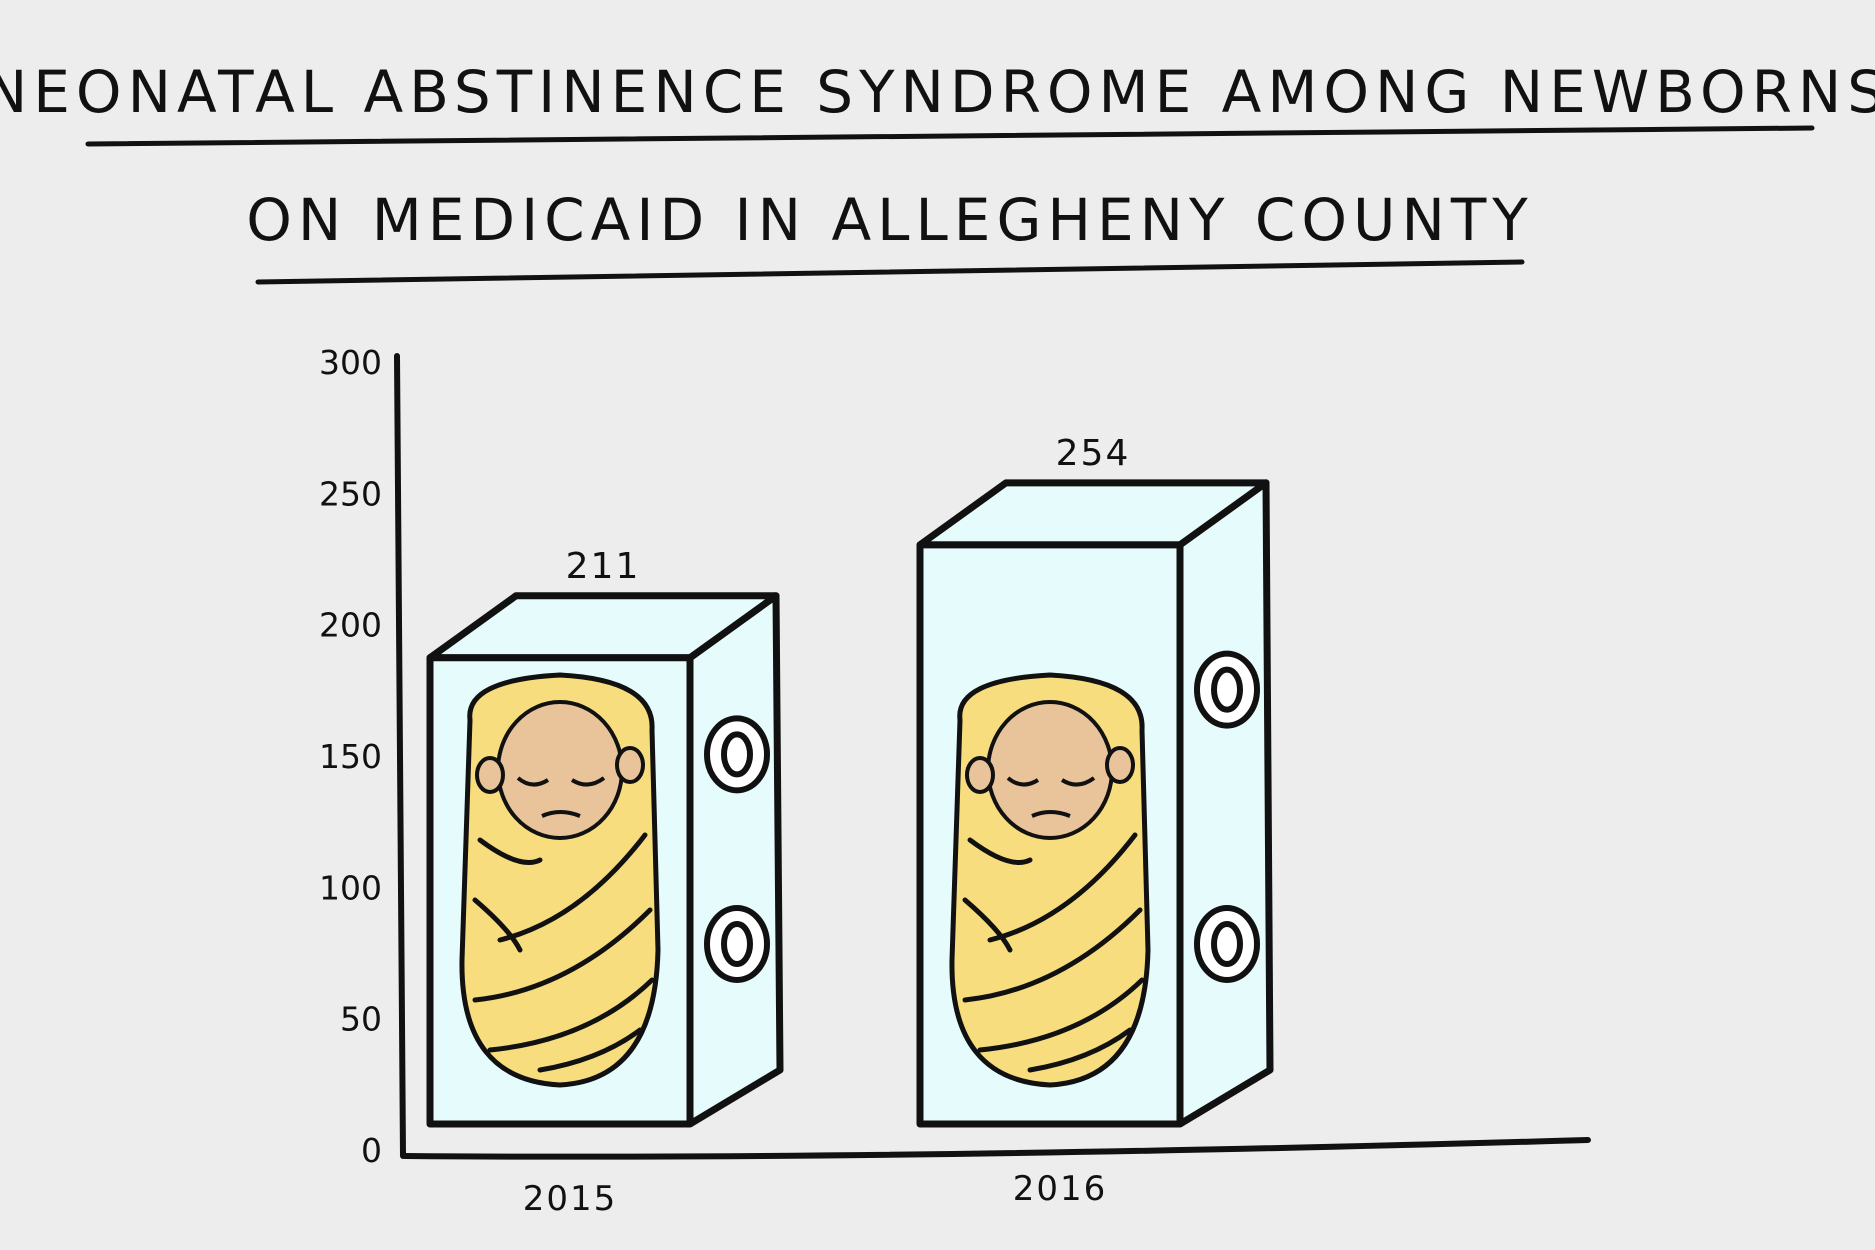  I want to click on chart-subtitle: ON MEDICAID IN ALLEGHENY COUNTY, so click(890, 220).